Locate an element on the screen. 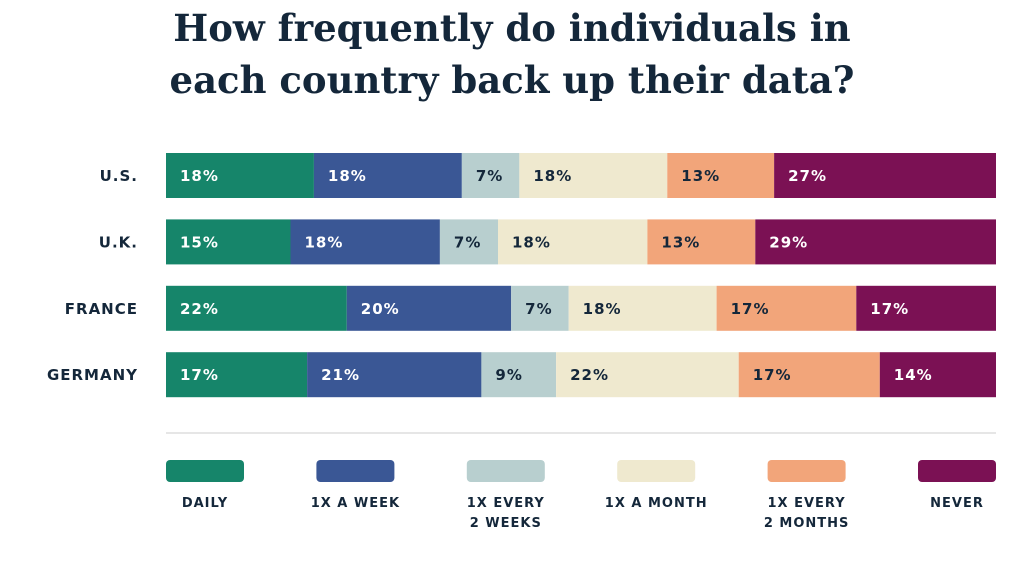 Image resolution: width=1024 pixels, height=565 pixels. y-tick-label: U.K. is located at coordinates (118, 242).